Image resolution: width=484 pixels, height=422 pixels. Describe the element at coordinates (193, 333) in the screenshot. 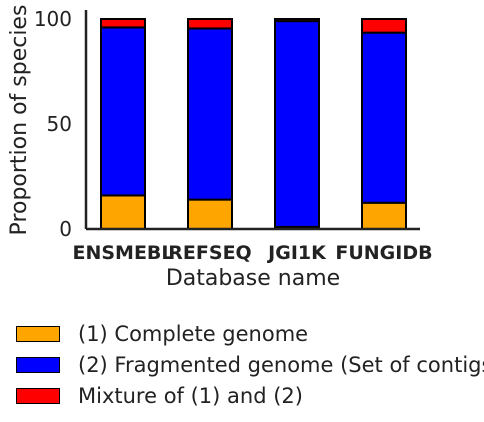

I see `legend-label: (1) Complete genome` at that location.